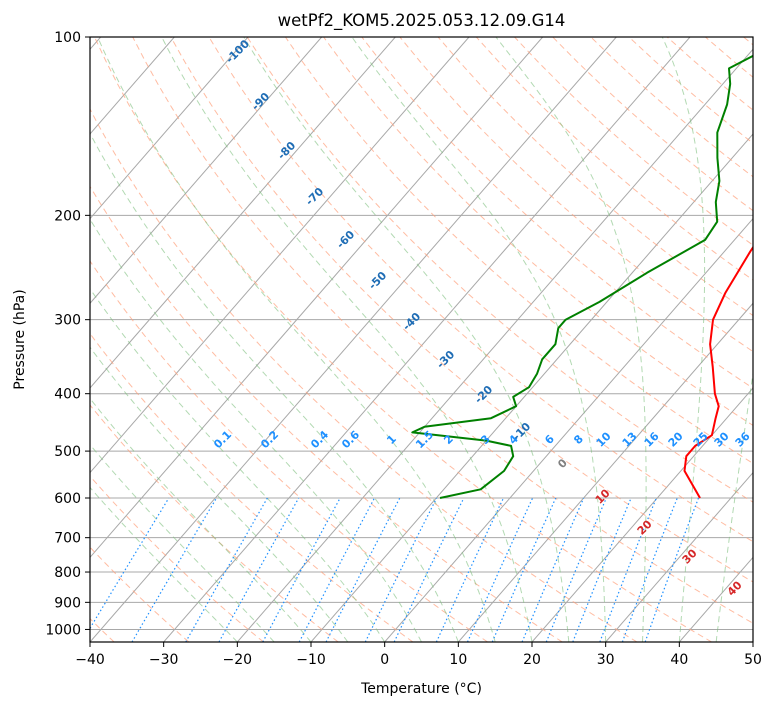  I want to click on y-tick-label: 700, so click(67, 539).